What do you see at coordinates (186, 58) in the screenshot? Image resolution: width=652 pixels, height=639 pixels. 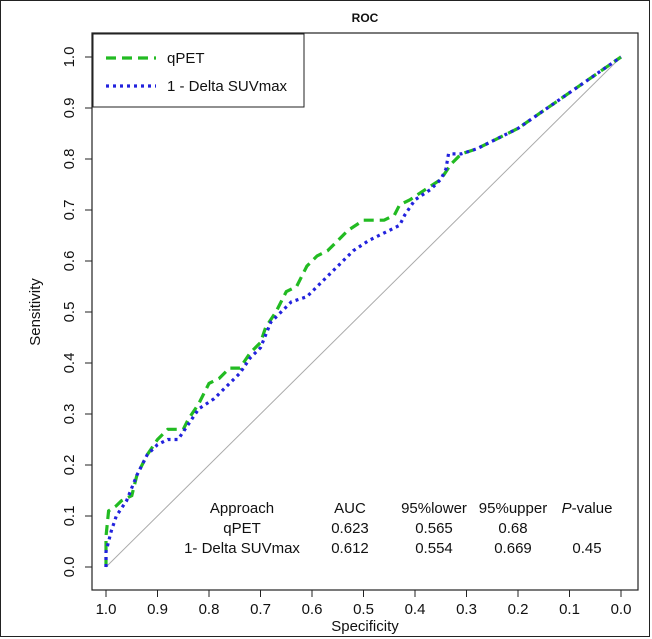 I see `legend-label-qpet: qPET` at bounding box center [186, 58].